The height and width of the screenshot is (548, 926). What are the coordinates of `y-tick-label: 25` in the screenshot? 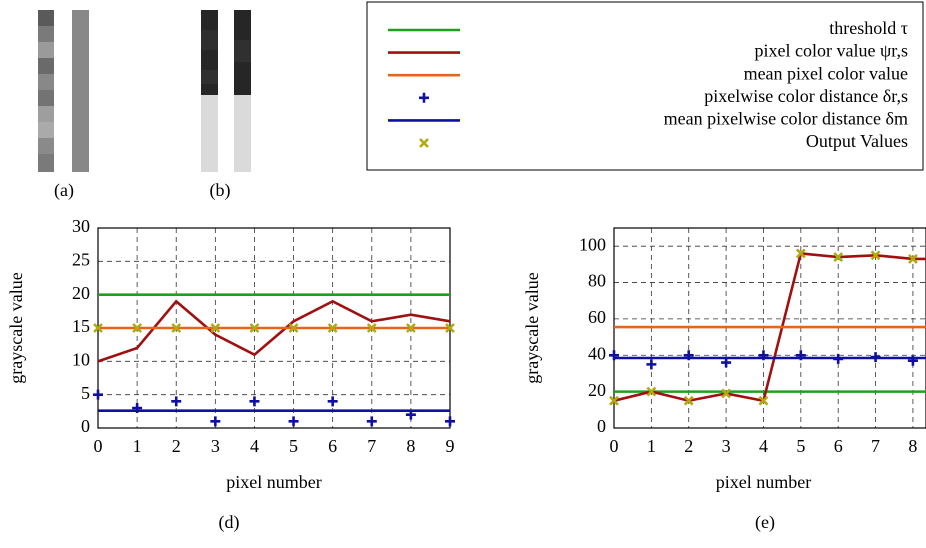 It's located at (81, 259).